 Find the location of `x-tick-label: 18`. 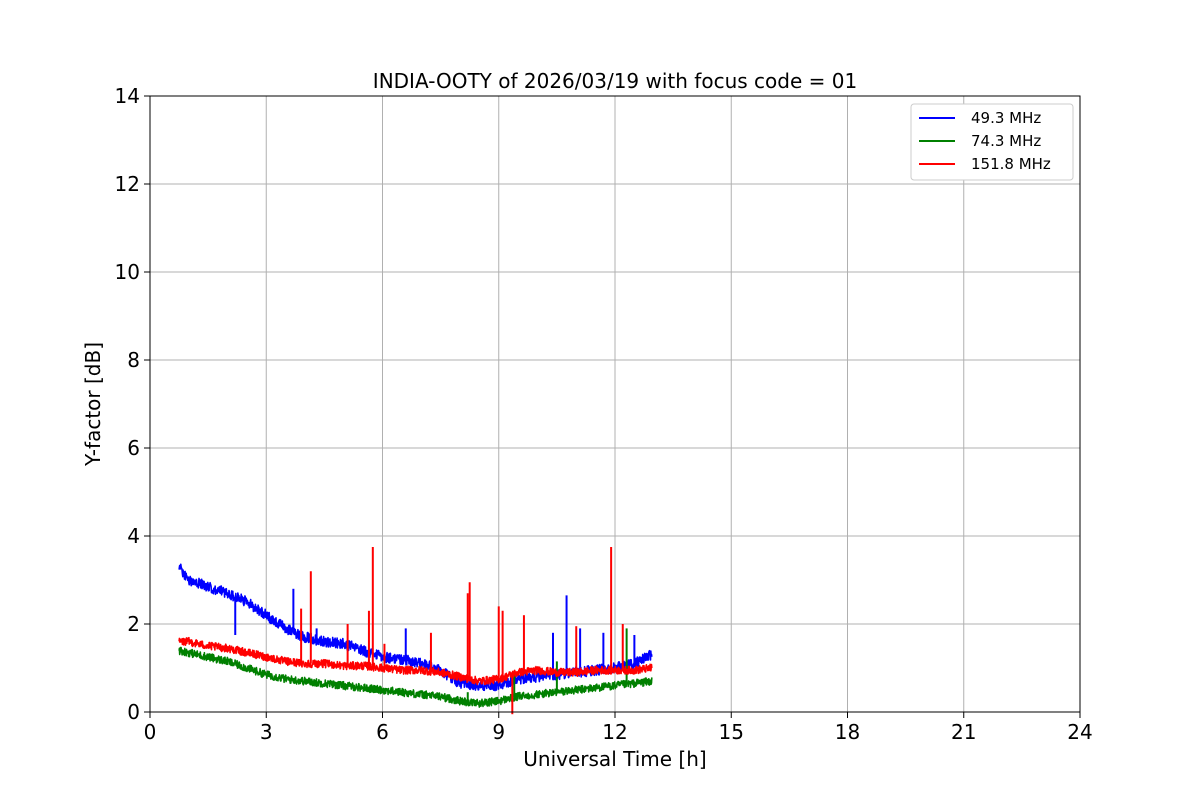

x-tick-label: 18 is located at coordinates (847, 732).